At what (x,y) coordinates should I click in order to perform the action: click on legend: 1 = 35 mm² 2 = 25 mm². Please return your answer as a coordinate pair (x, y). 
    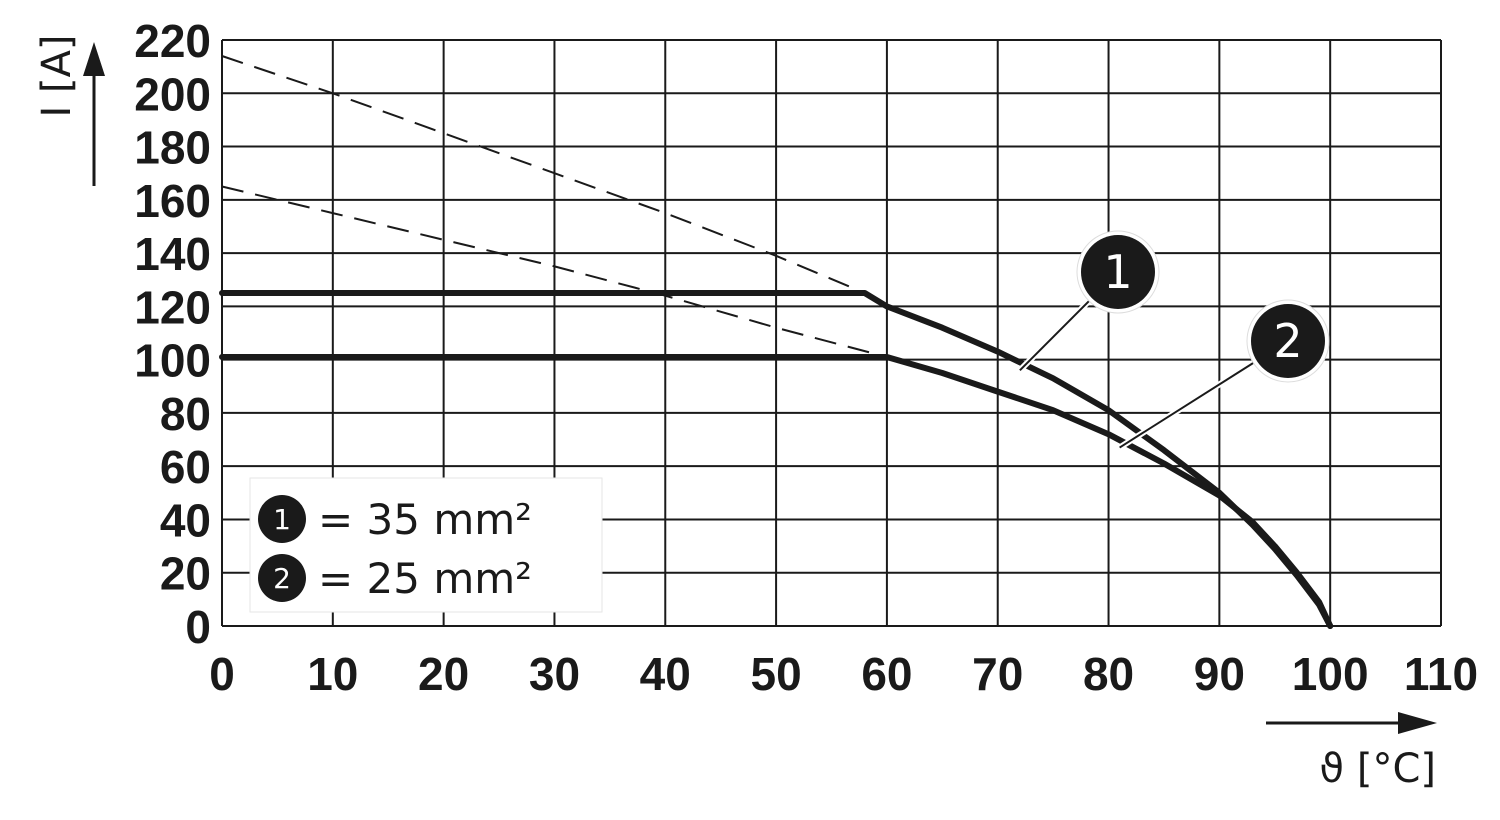
    Looking at the image, I should click on (426, 545).